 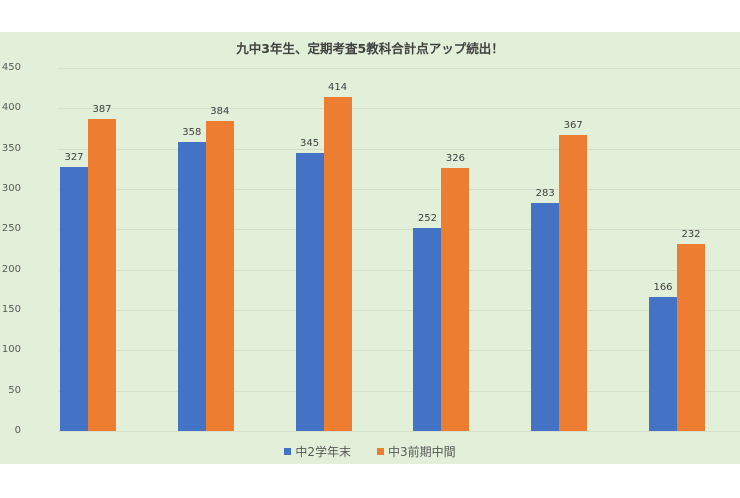 I want to click on y-tick-label: 300, so click(x=11, y=188).